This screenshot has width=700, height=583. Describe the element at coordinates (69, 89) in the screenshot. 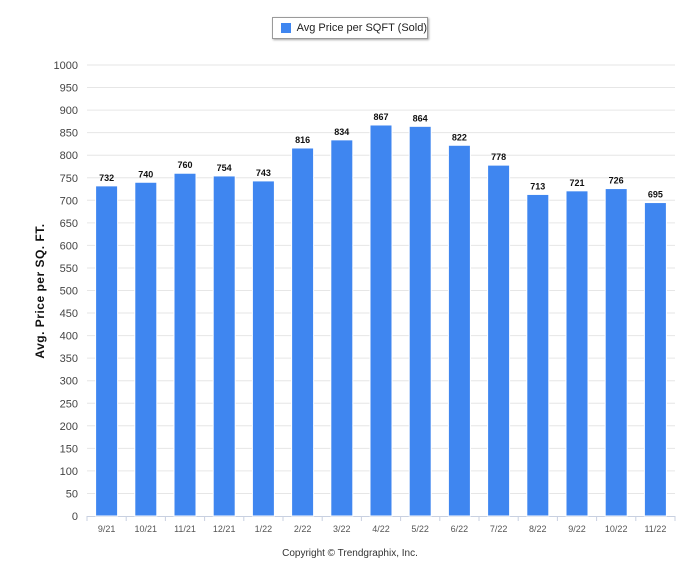

I see `y-tick-label: 950` at that location.